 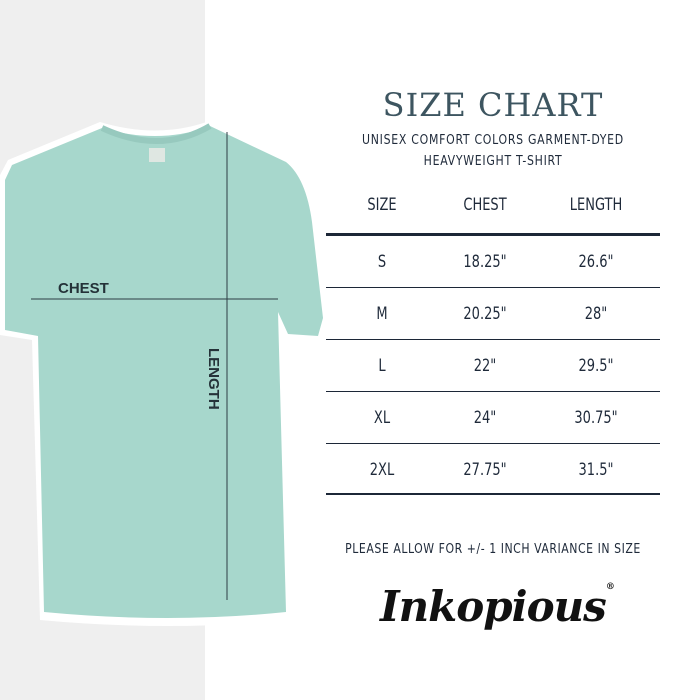 What do you see at coordinates (485, 314) in the screenshot?
I see `cell-chest: 20.25"` at bounding box center [485, 314].